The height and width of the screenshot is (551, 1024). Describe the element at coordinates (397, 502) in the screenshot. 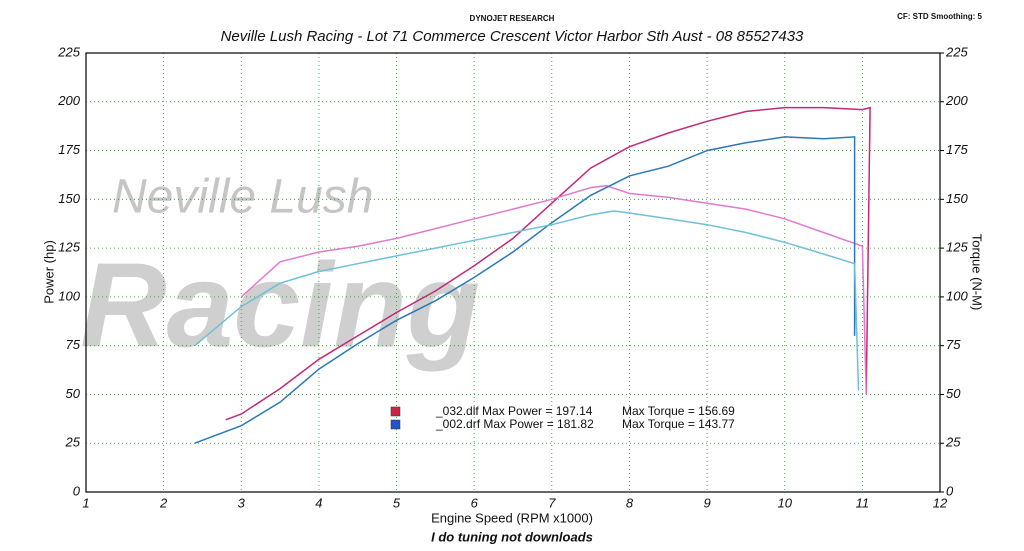

I see `x-tick-label: 5` at that location.